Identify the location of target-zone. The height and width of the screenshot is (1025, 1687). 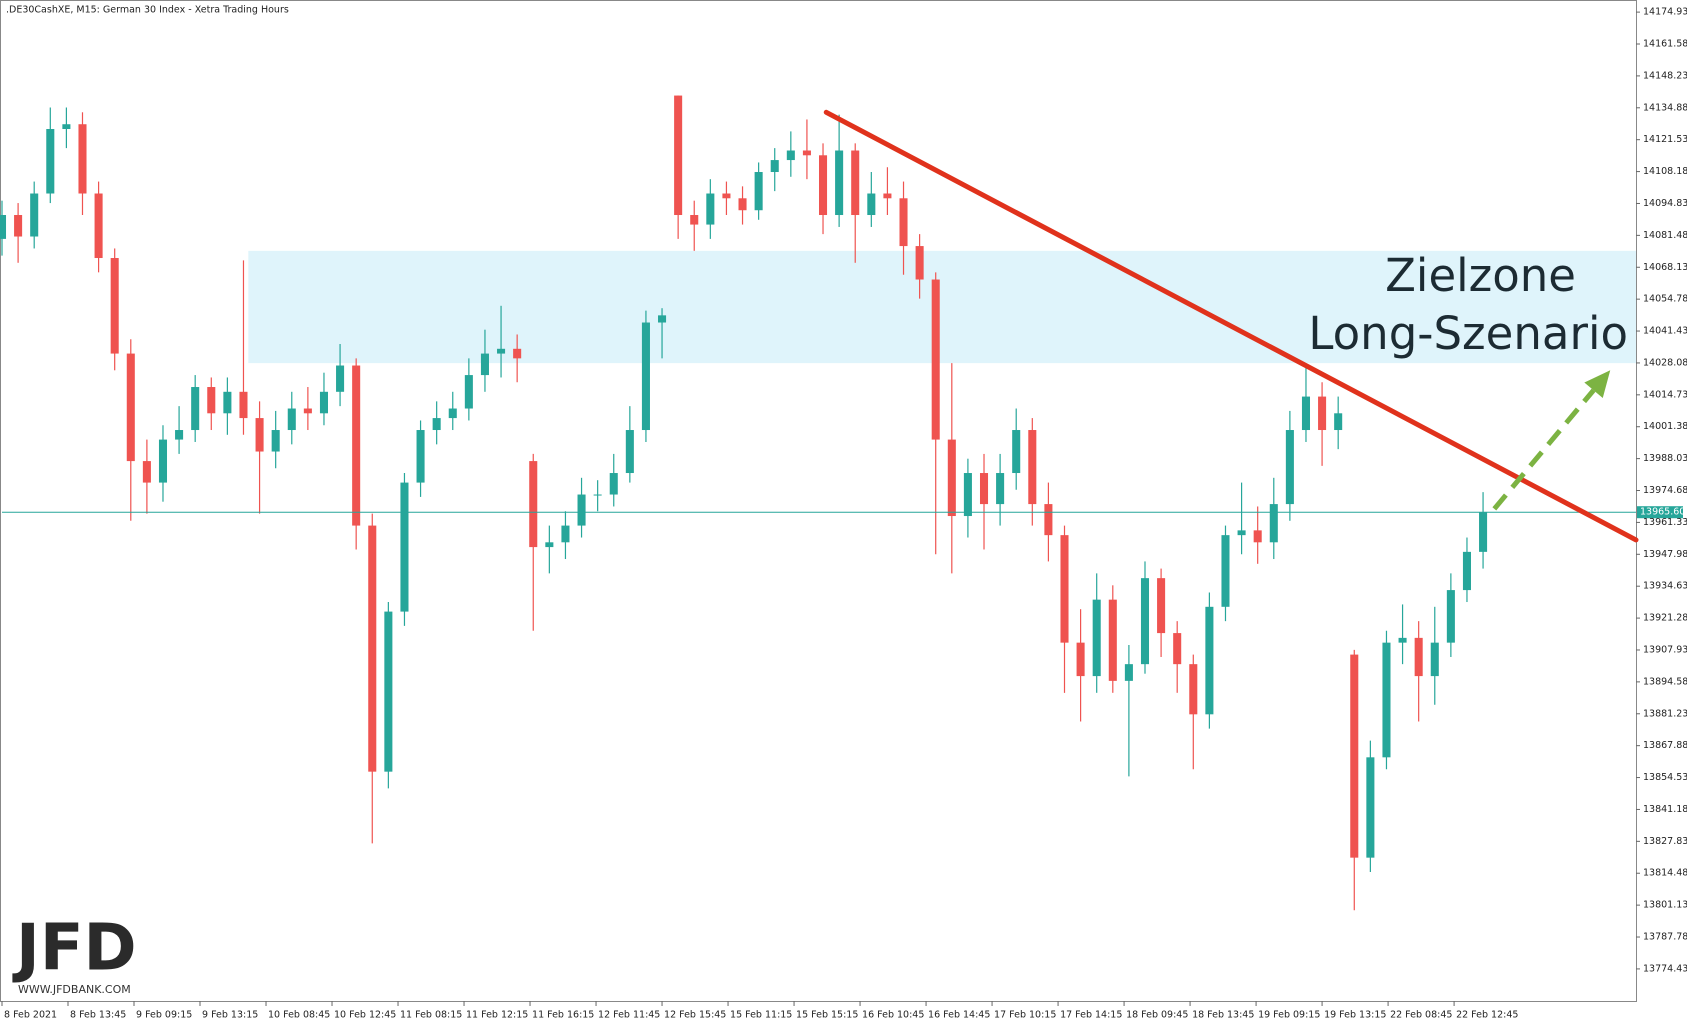
(942, 307).